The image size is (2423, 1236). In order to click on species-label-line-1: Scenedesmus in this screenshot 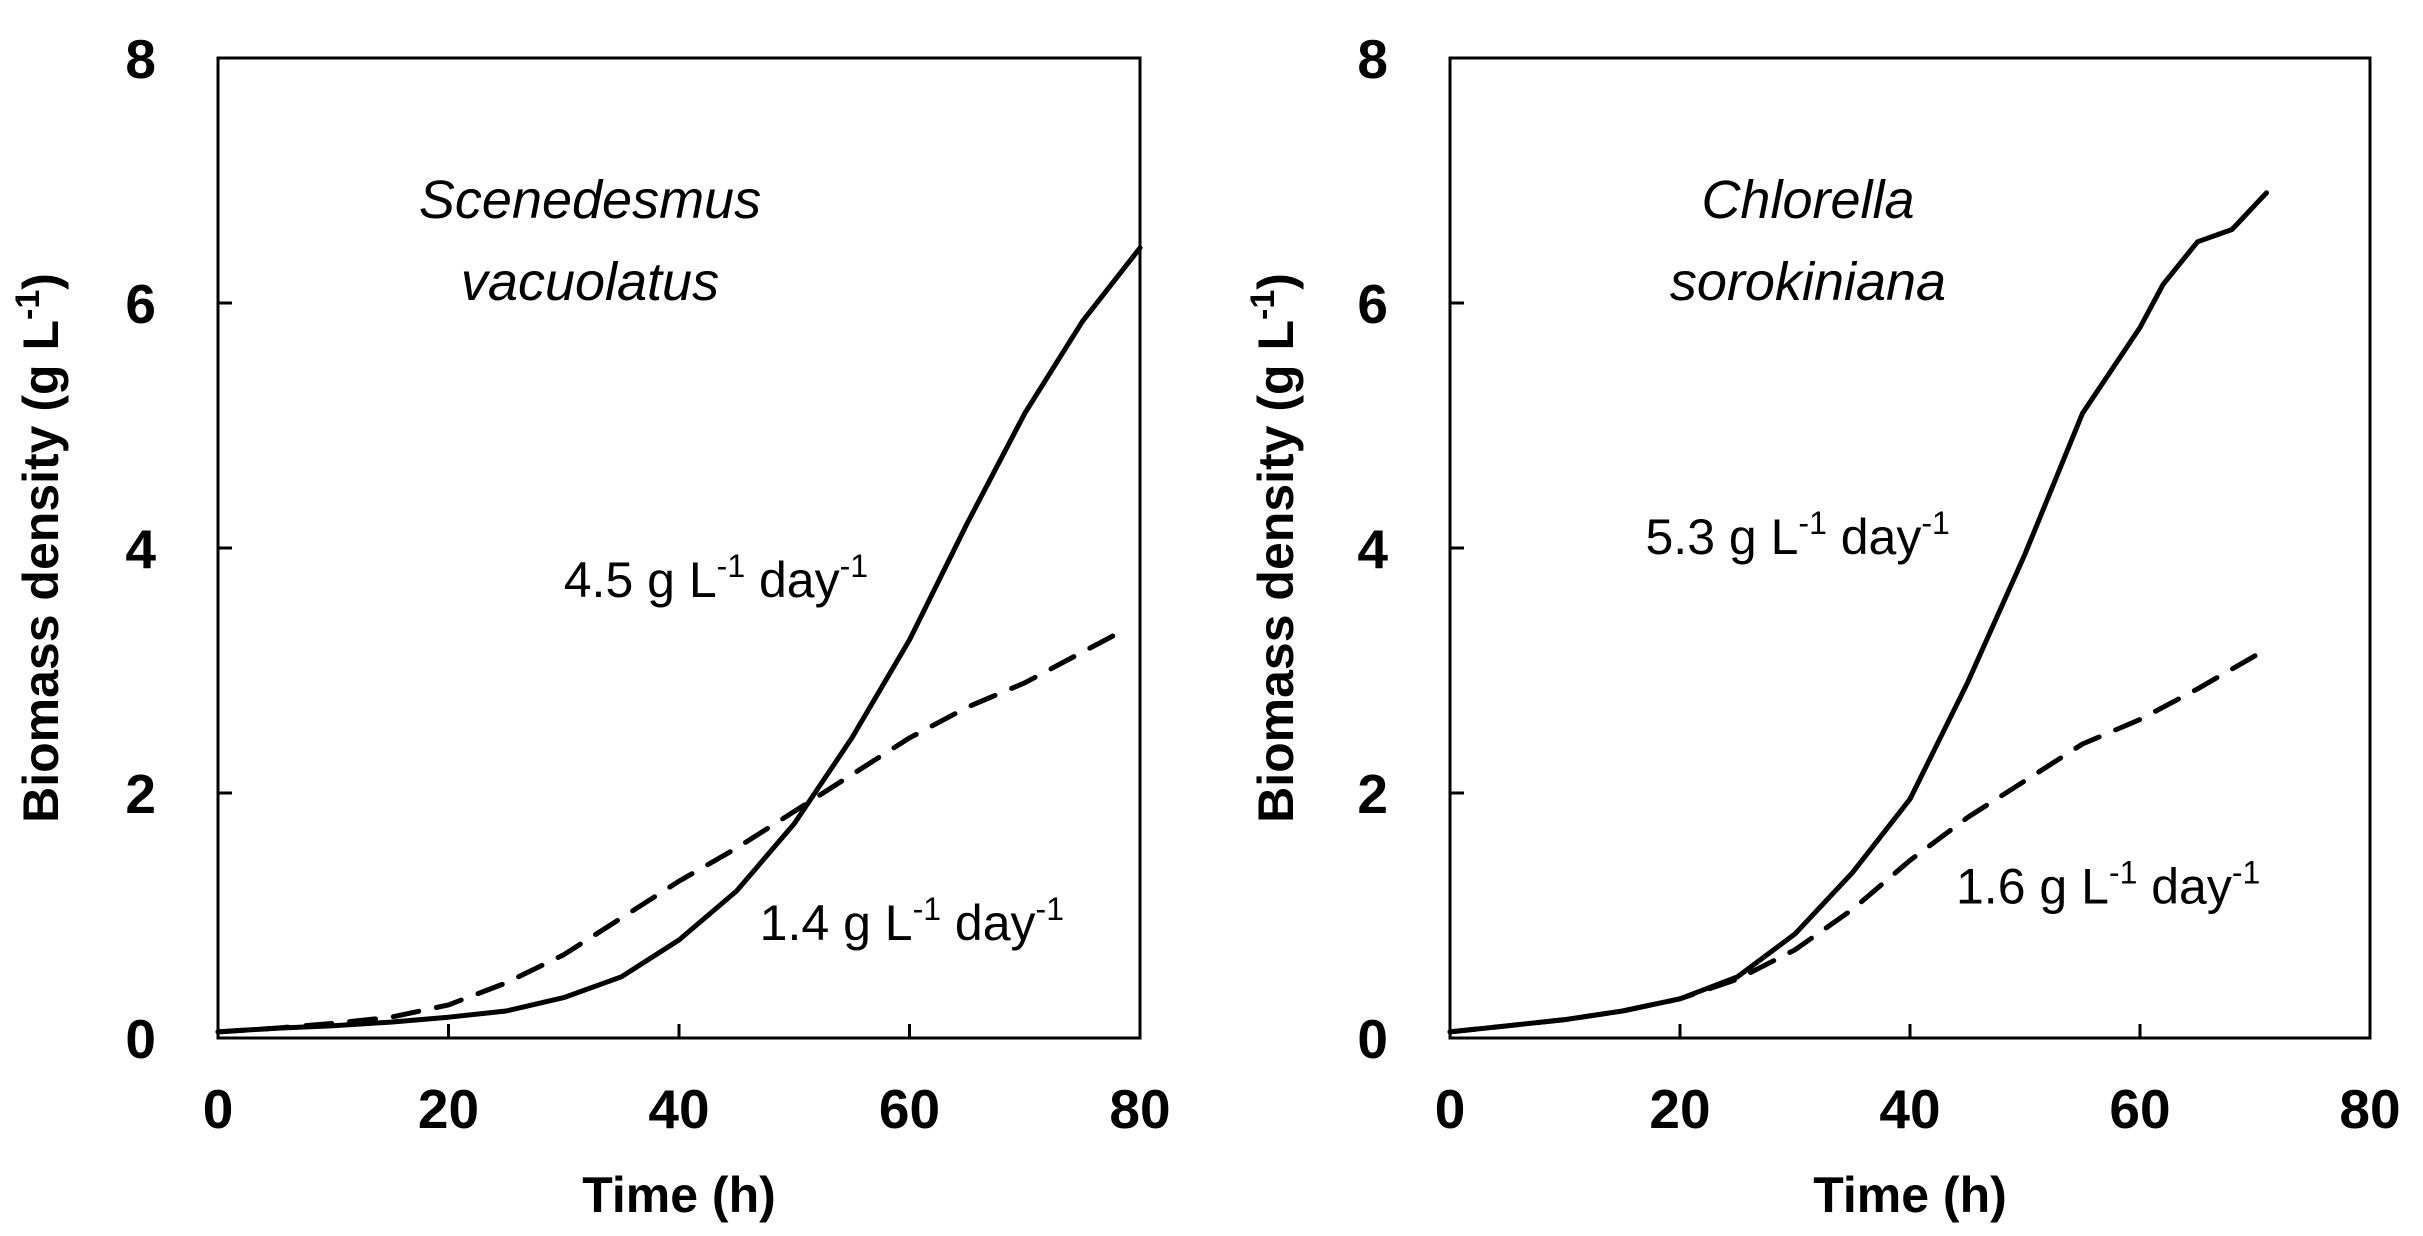, I will do `click(590, 200)`.